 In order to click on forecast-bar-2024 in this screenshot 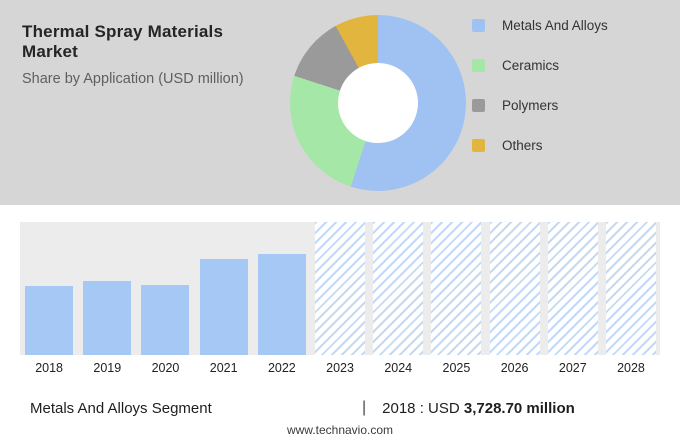, I will do `click(398, 288)`.